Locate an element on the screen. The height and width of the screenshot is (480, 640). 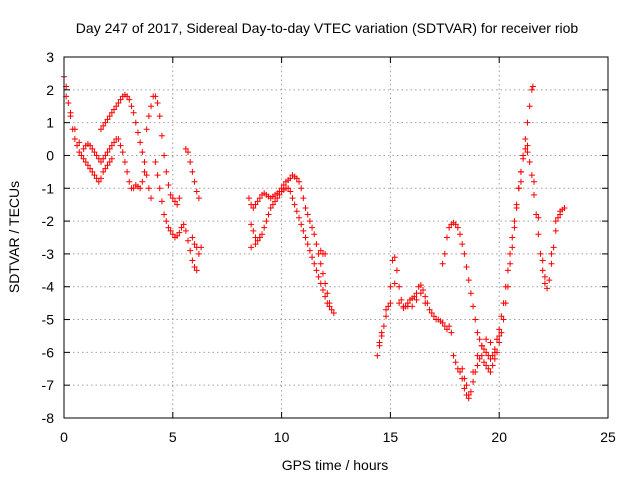
y-tick-label: -2 is located at coordinates (48, 221).